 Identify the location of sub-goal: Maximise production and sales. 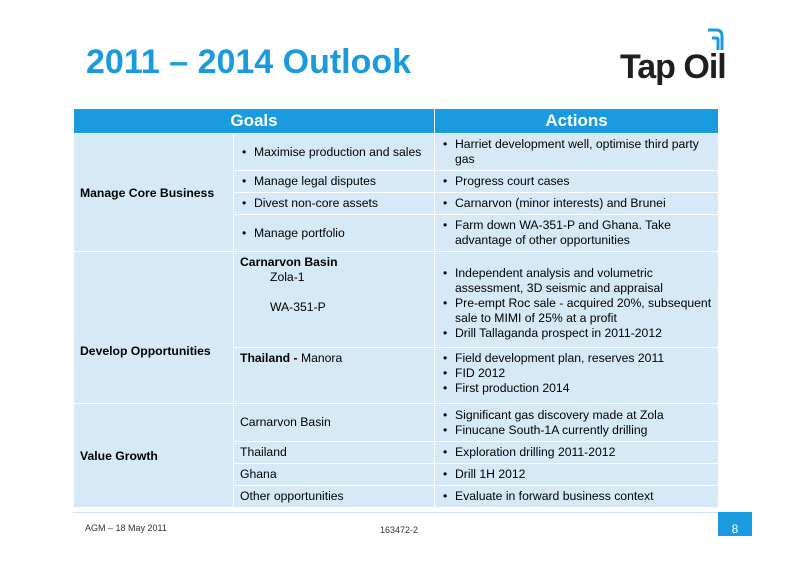
(334, 152).